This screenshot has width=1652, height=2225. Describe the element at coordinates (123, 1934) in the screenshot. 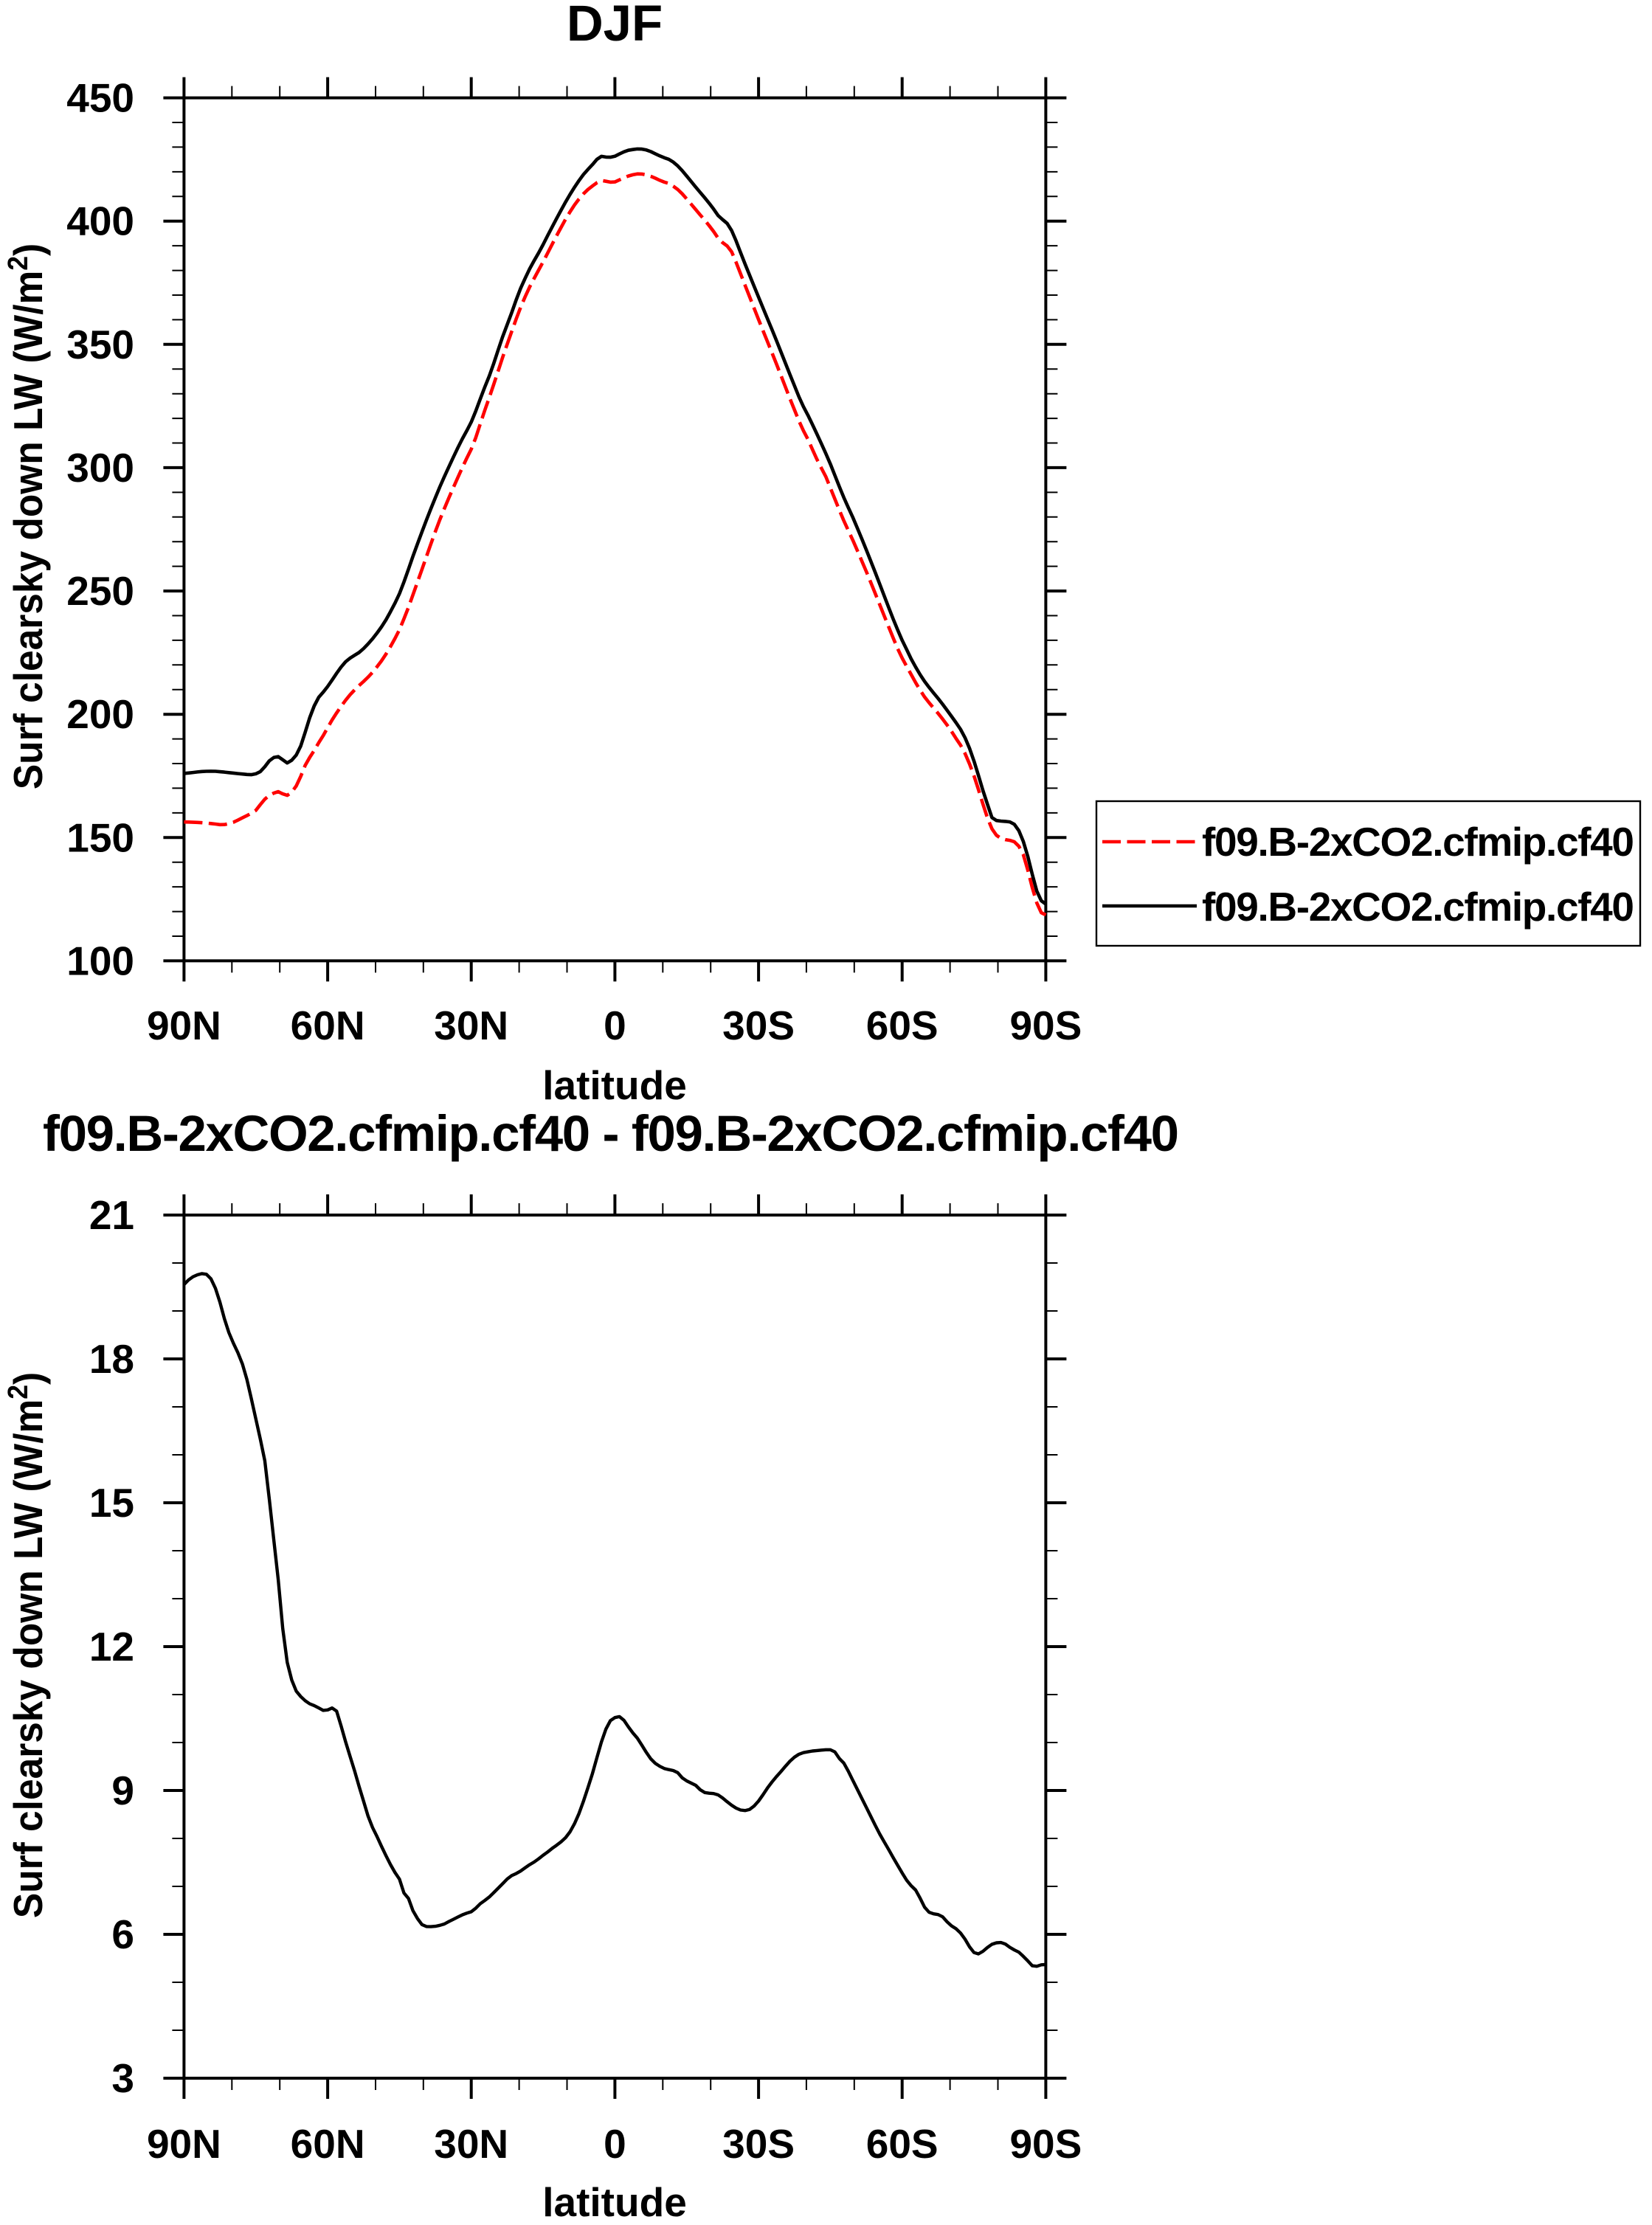

I see `svg-text: 6` at that location.